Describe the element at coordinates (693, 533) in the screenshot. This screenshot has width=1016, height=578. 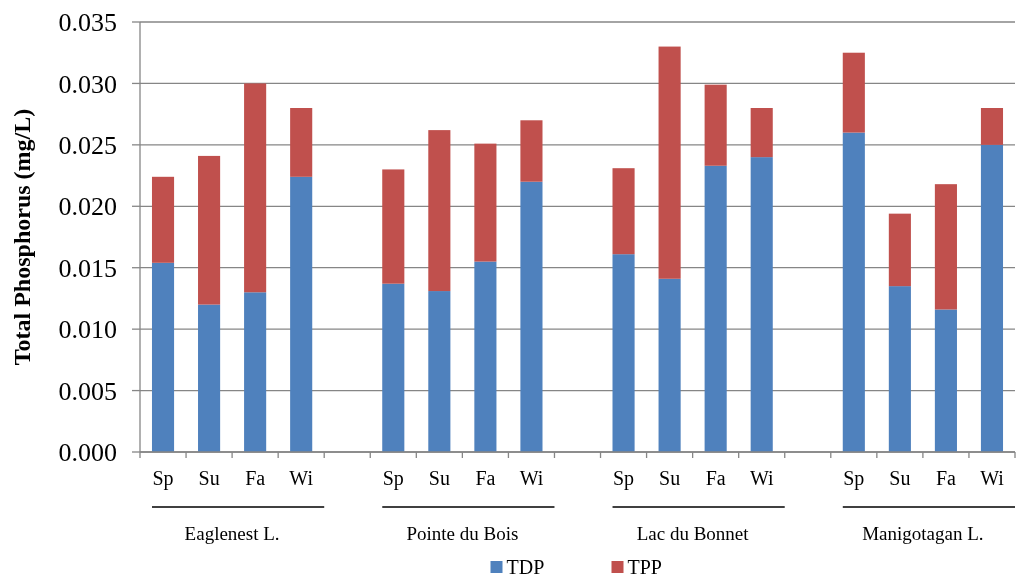
I see `text: Lac du Bonnet` at that location.